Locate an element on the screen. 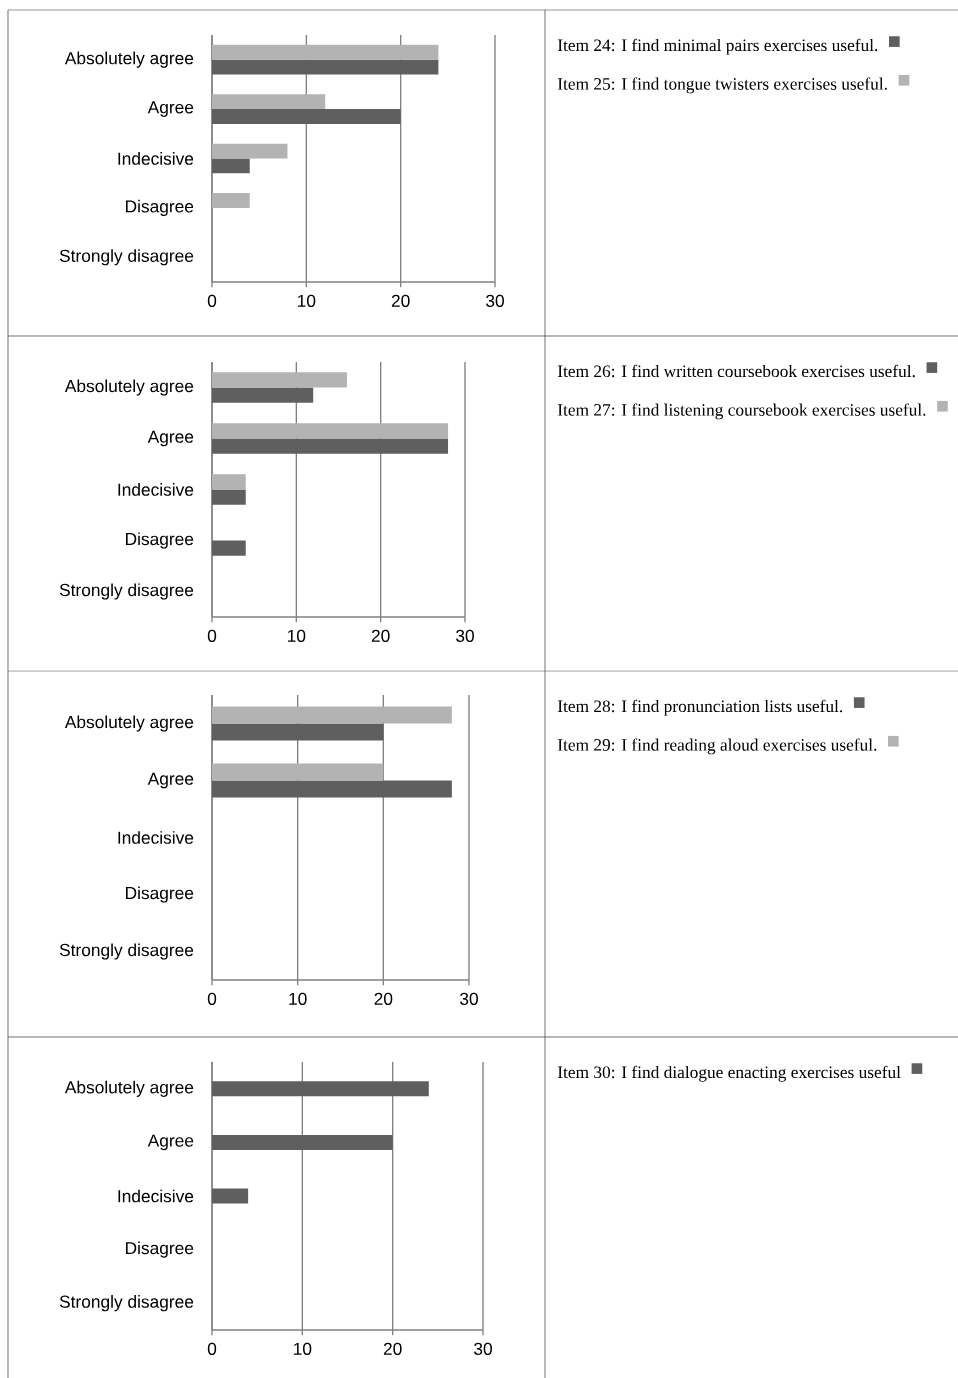 The width and height of the screenshot is (958, 1378). legend-label: Item 27: I find listening coursebook exercises useful. is located at coordinates (741, 411).